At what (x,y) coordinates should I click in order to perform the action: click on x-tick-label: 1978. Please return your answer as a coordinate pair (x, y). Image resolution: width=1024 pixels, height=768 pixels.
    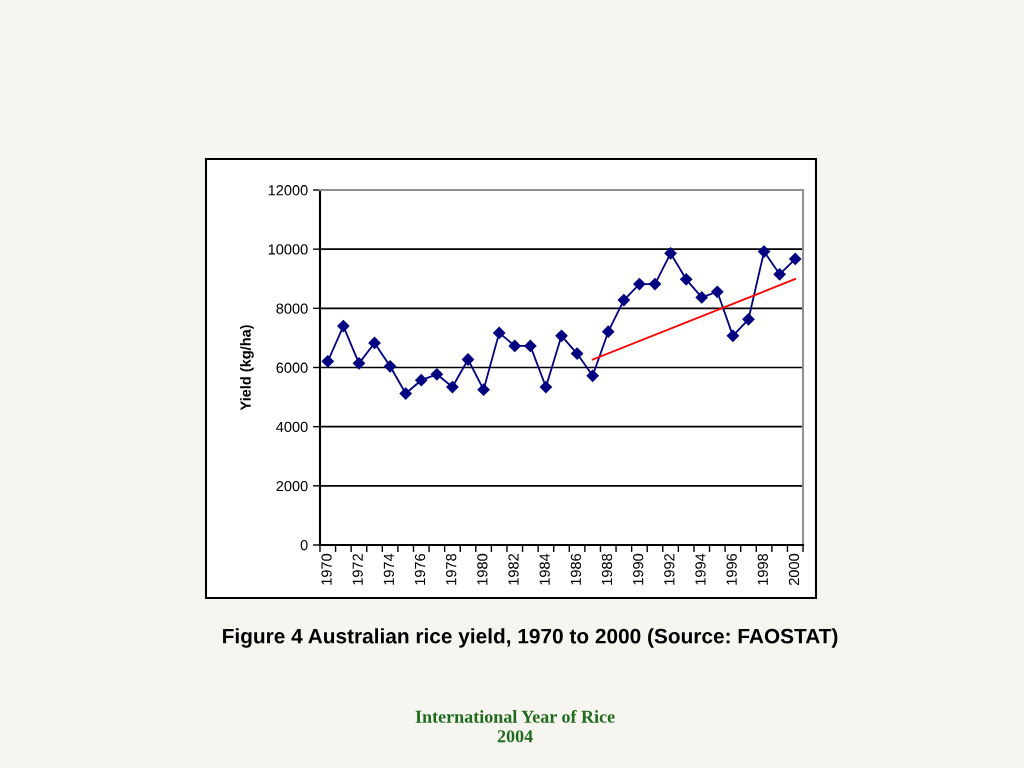
    Looking at the image, I should click on (451, 569).